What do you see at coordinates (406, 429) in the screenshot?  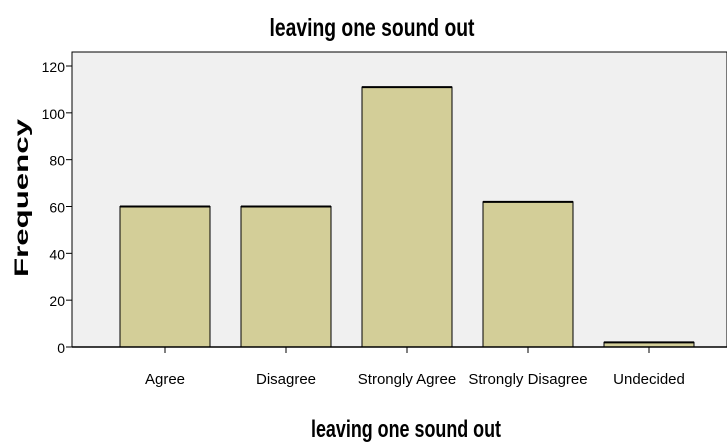 I see `x-axis-label: leaving one sound out` at bounding box center [406, 429].